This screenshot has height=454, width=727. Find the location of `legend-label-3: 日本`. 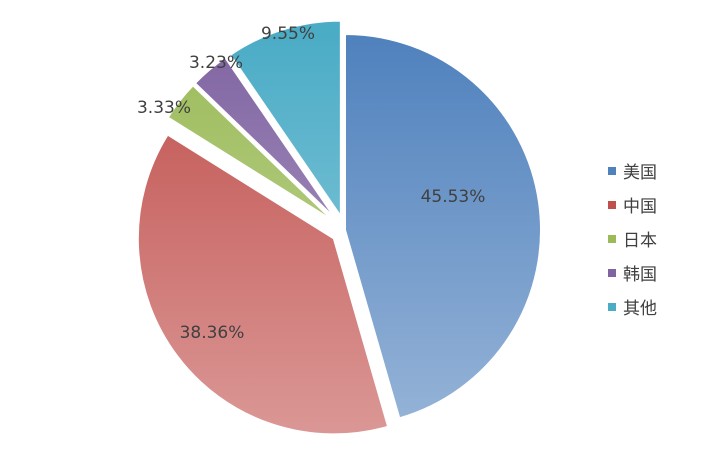

legend-label-3: 日本 is located at coordinates (640, 241).